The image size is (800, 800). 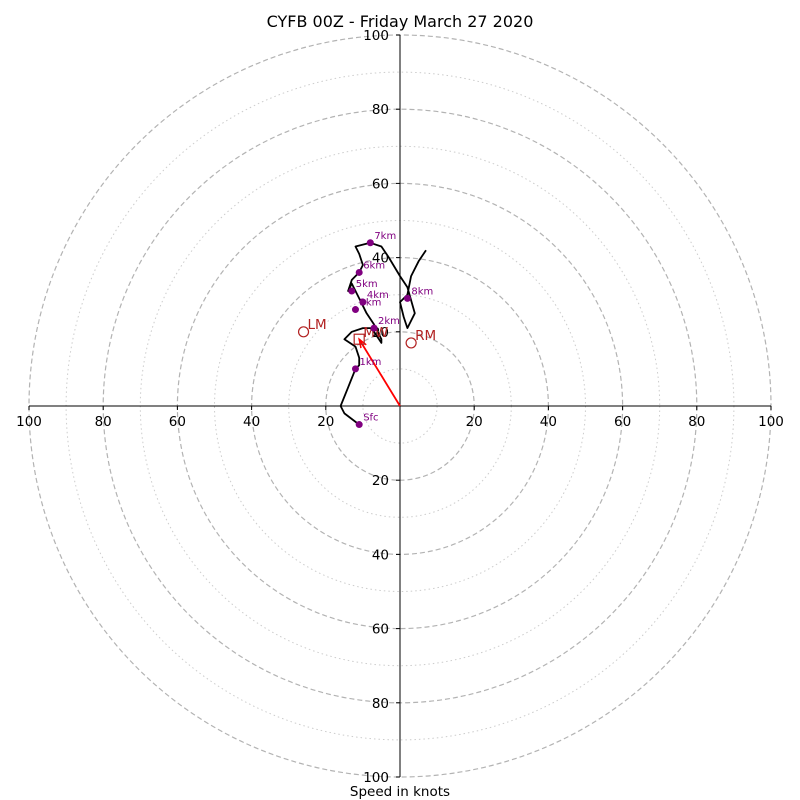 I want to click on height-label: 8km, so click(x=422, y=291).